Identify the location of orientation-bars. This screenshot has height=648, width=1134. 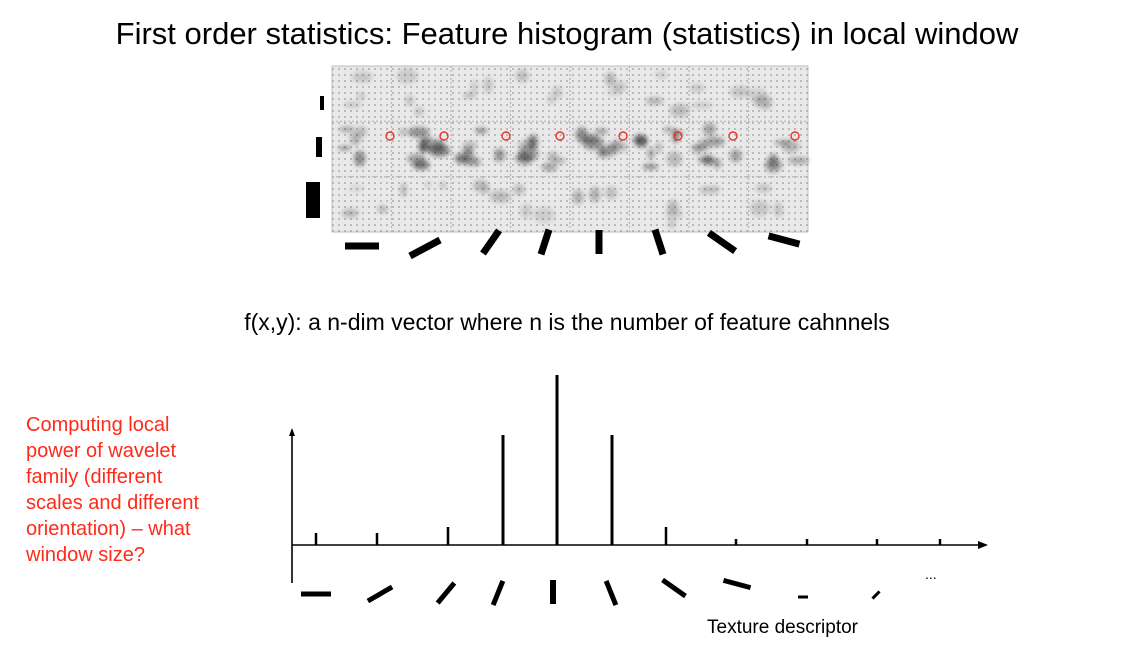
(573, 244).